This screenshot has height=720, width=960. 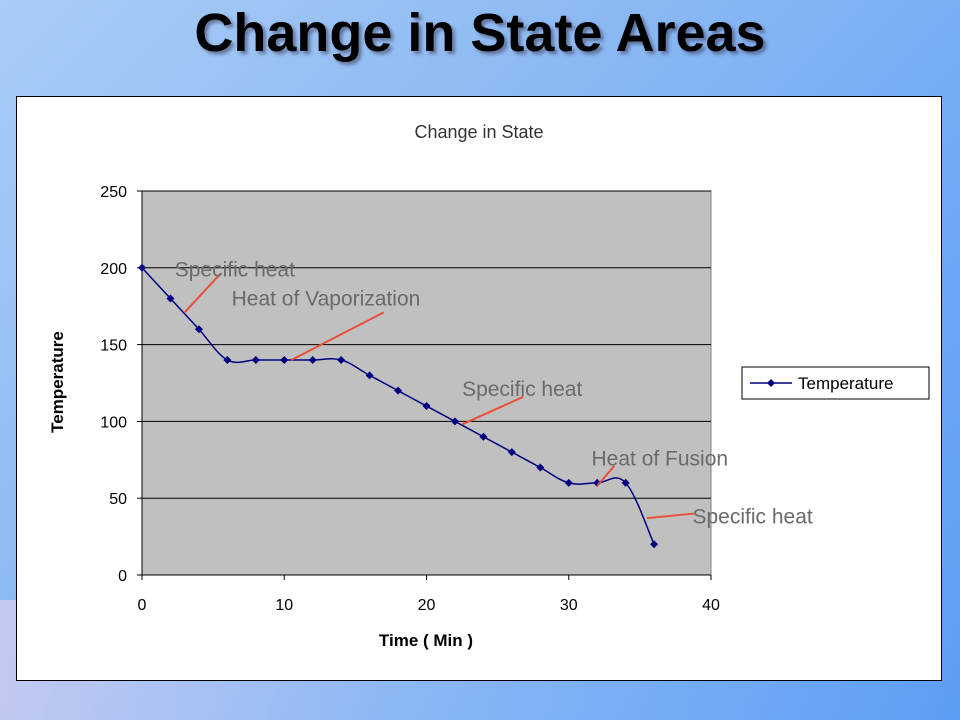 What do you see at coordinates (57, 382) in the screenshot?
I see `y-axis-label: Temperature` at bounding box center [57, 382].